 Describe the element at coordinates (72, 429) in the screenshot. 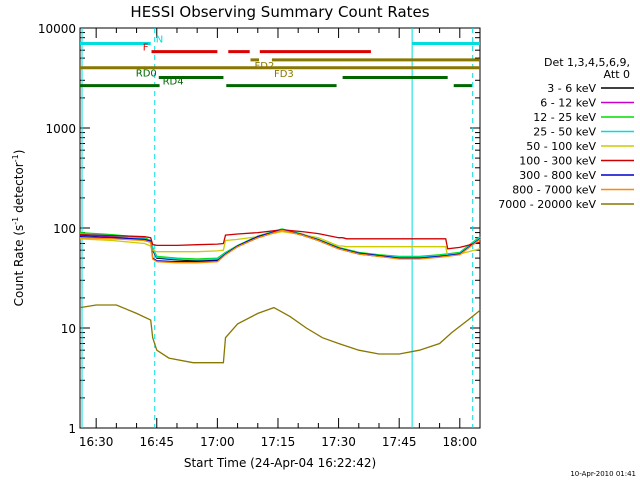

I see `y-tick-label: 1` at that location.